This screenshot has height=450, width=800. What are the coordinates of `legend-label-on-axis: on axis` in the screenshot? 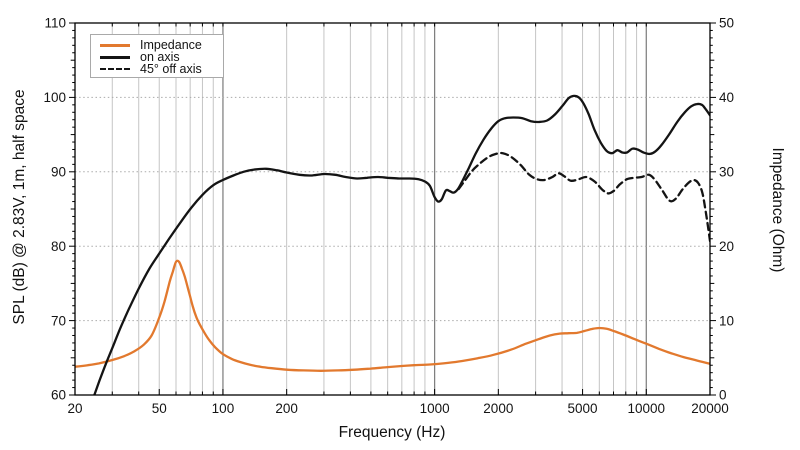 It's located at (160, 57).